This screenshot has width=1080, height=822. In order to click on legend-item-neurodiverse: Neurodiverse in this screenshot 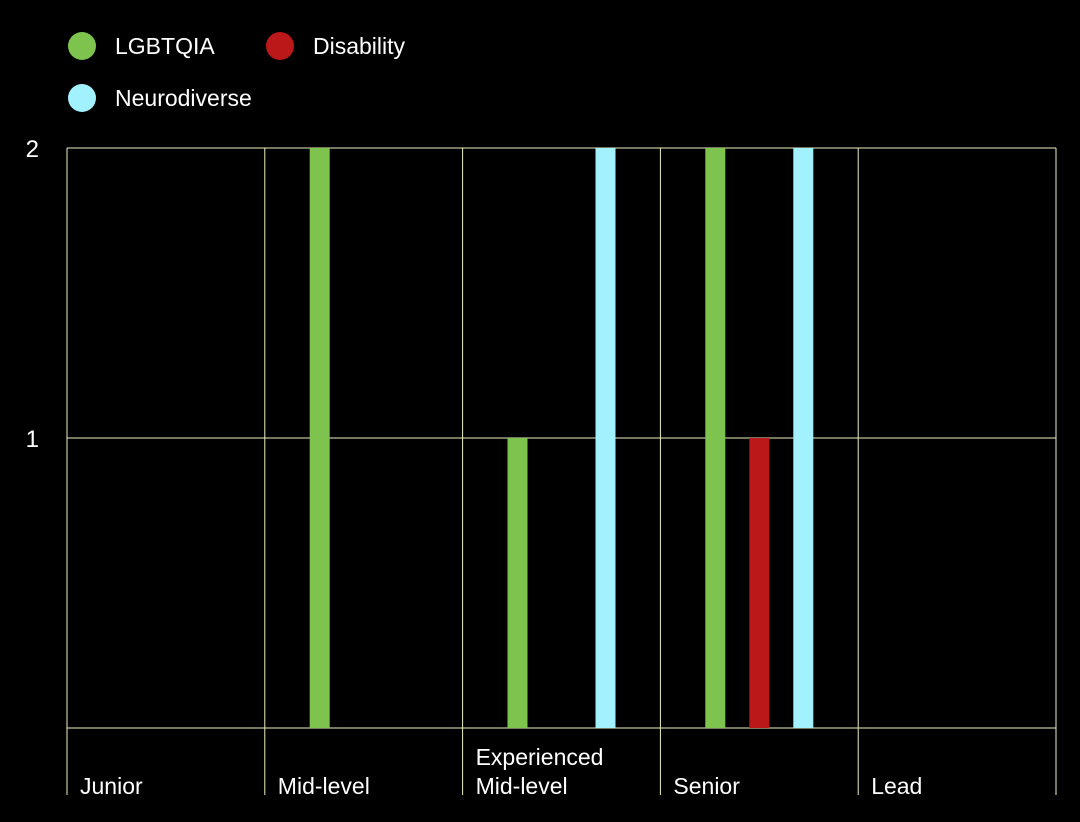, I will do `click(160, 98)`.